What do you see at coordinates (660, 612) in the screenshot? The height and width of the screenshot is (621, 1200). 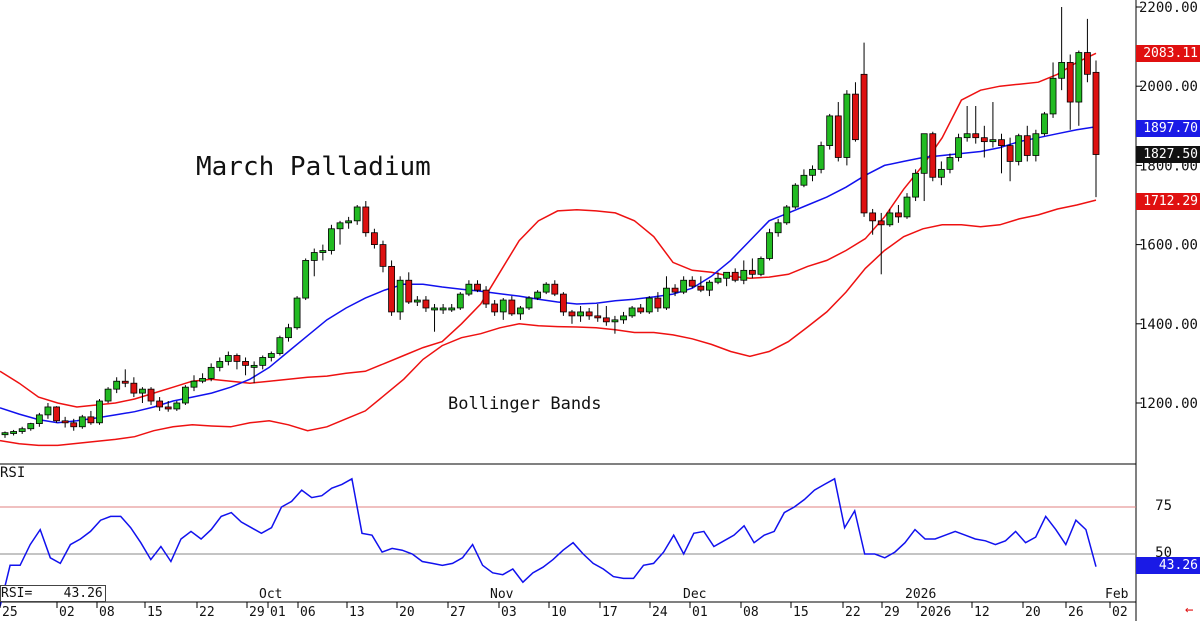 I see `x-tick-label: 24` at bounding box center [660, 612].